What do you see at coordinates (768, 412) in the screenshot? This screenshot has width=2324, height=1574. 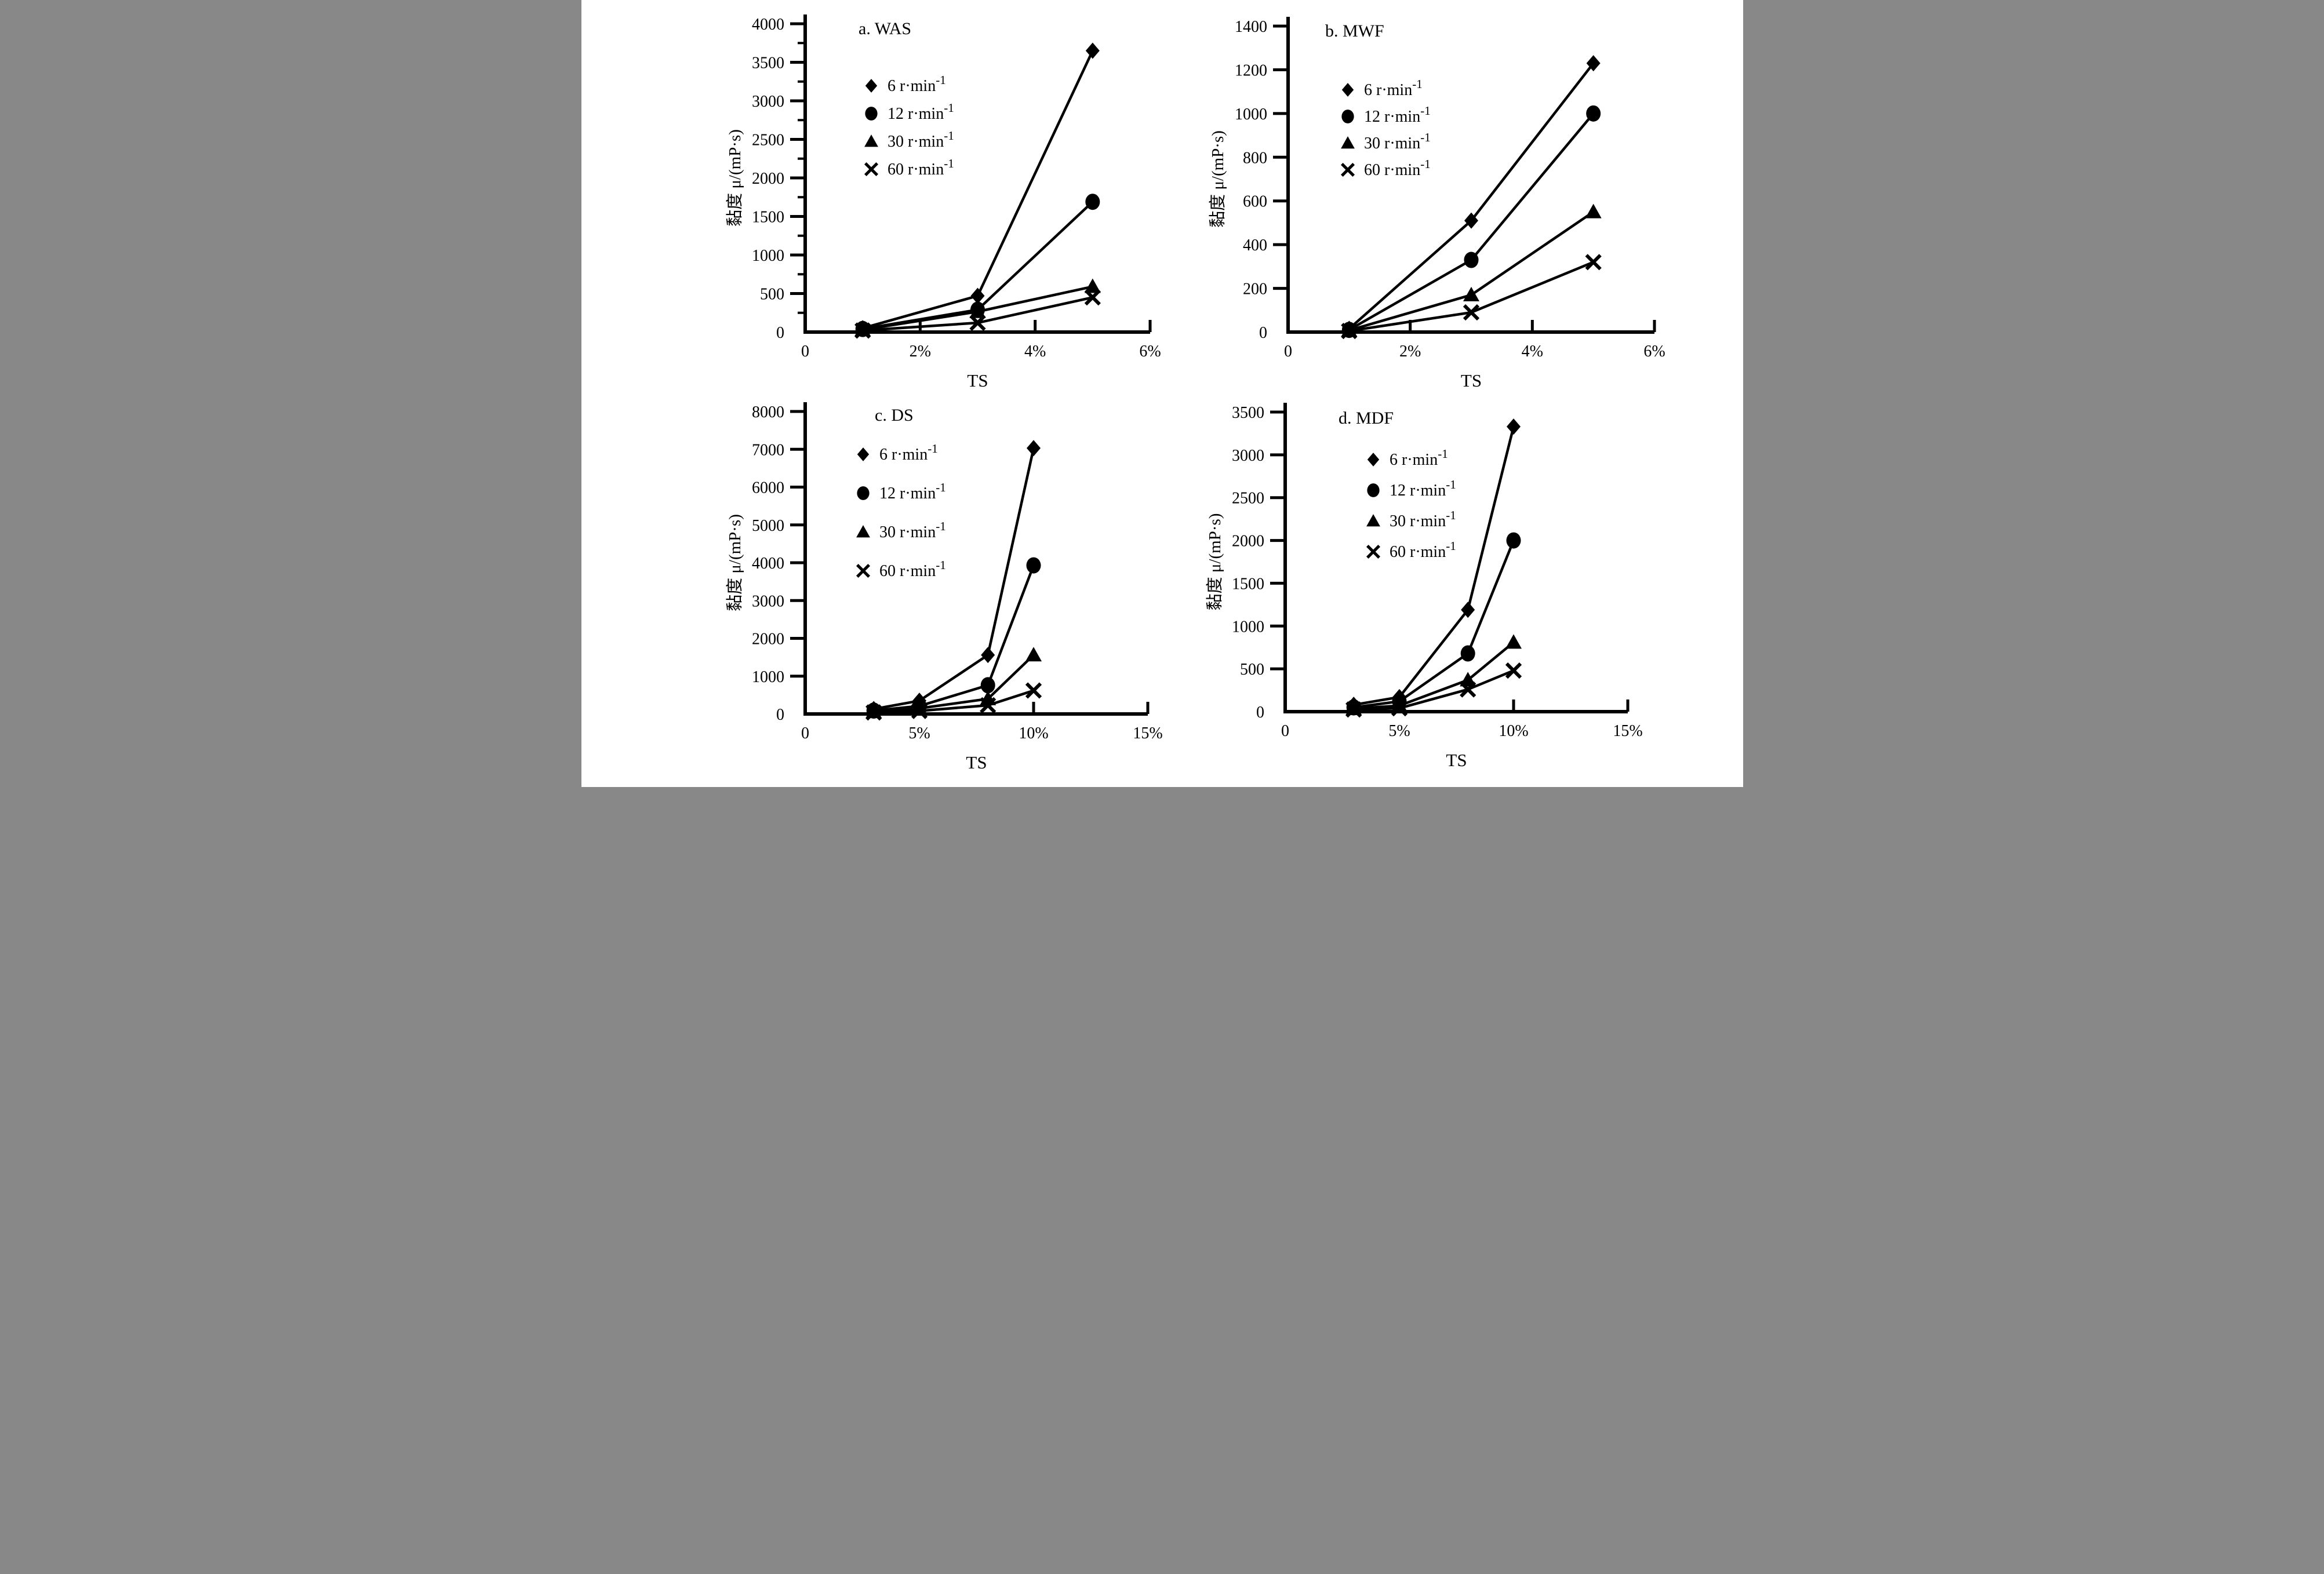 I see `panel-c-y-tick-label: 8000` at bounding box center [768, 412].